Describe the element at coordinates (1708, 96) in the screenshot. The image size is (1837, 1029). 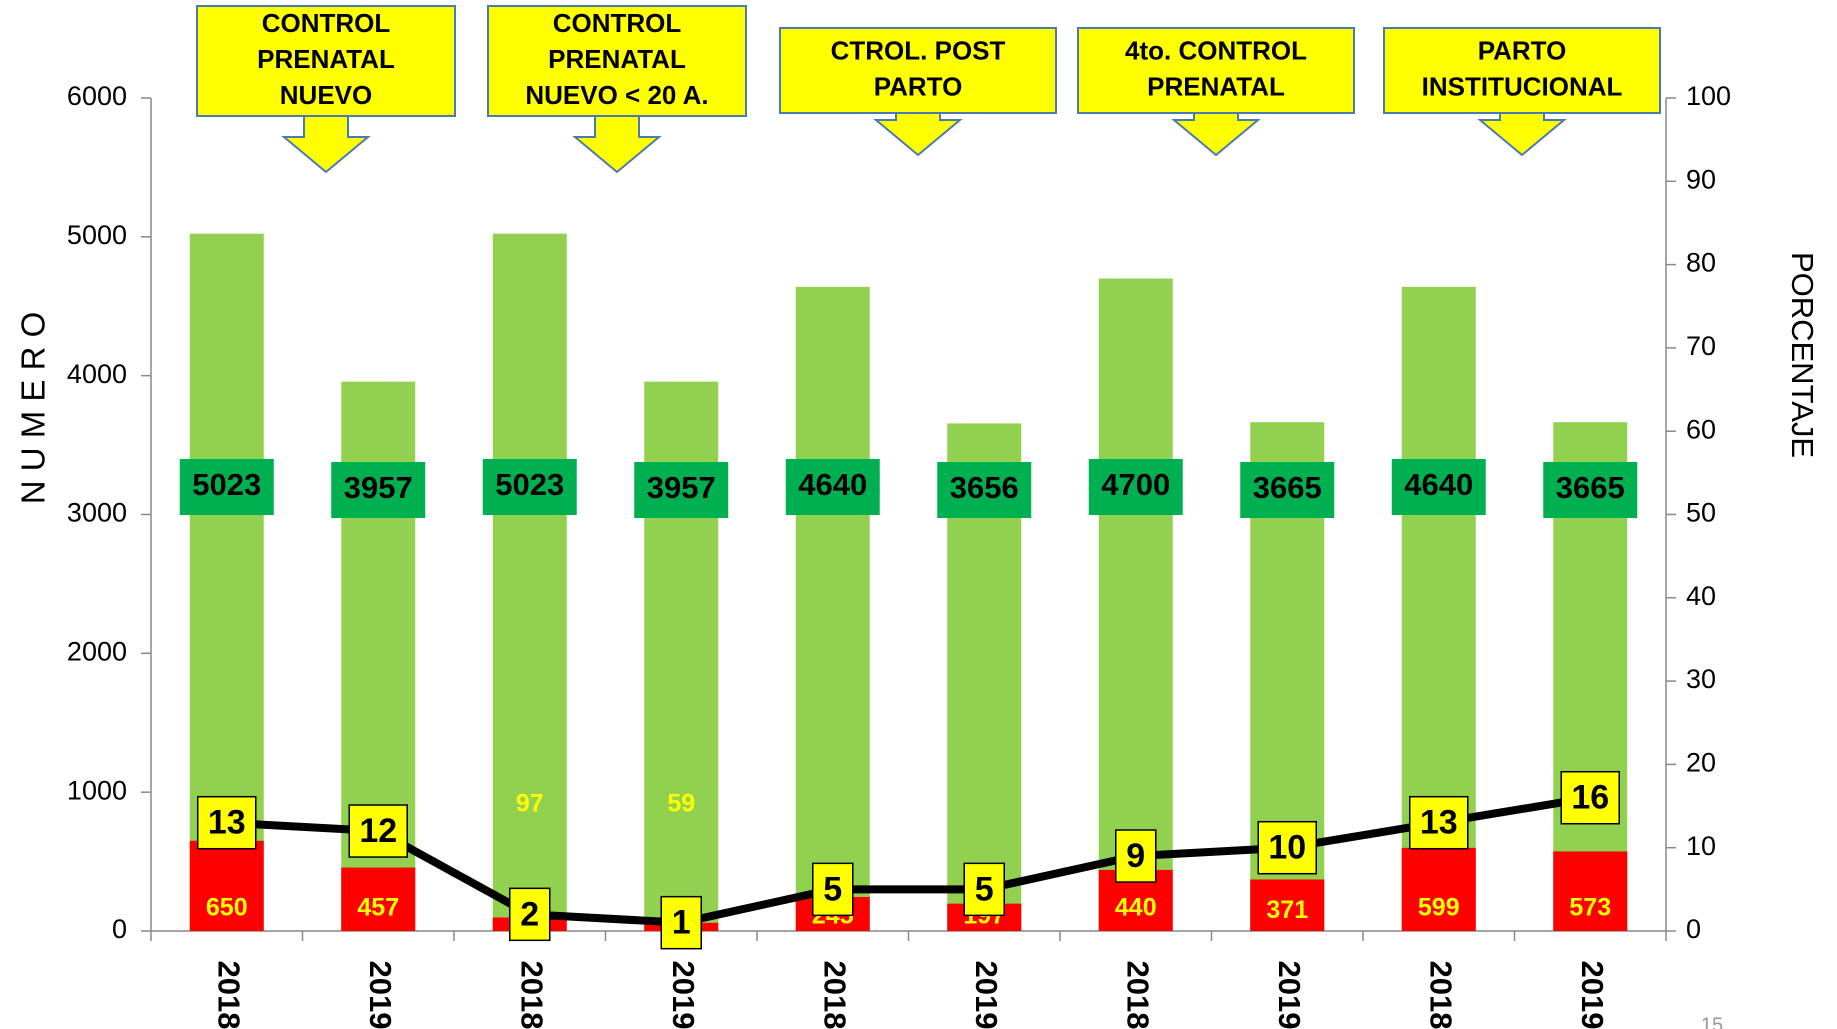
I see `y2-tick-label: 100` at that location.